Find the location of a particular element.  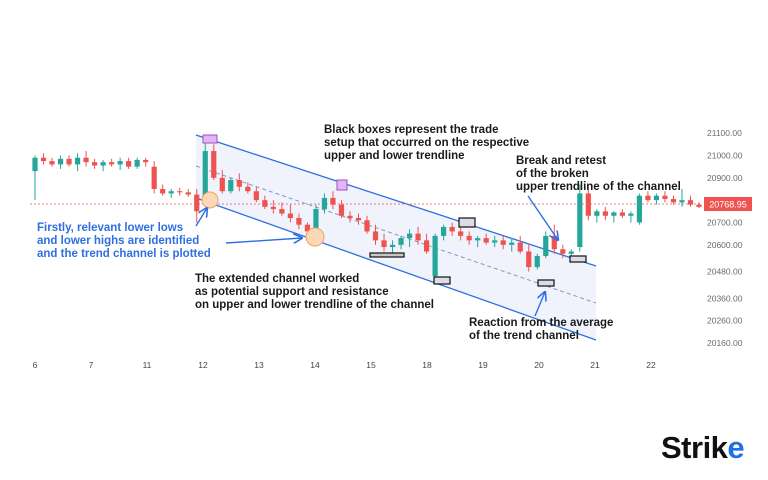

y-tick-label: 20360.00 is located at coordinates (725, 298).